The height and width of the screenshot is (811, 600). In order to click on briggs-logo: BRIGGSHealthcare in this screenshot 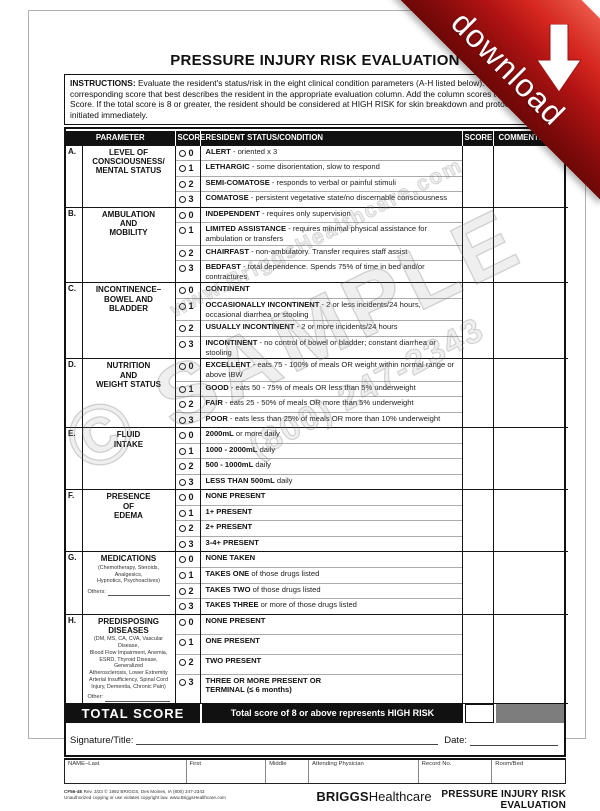, I will do `click(374, 796)`.